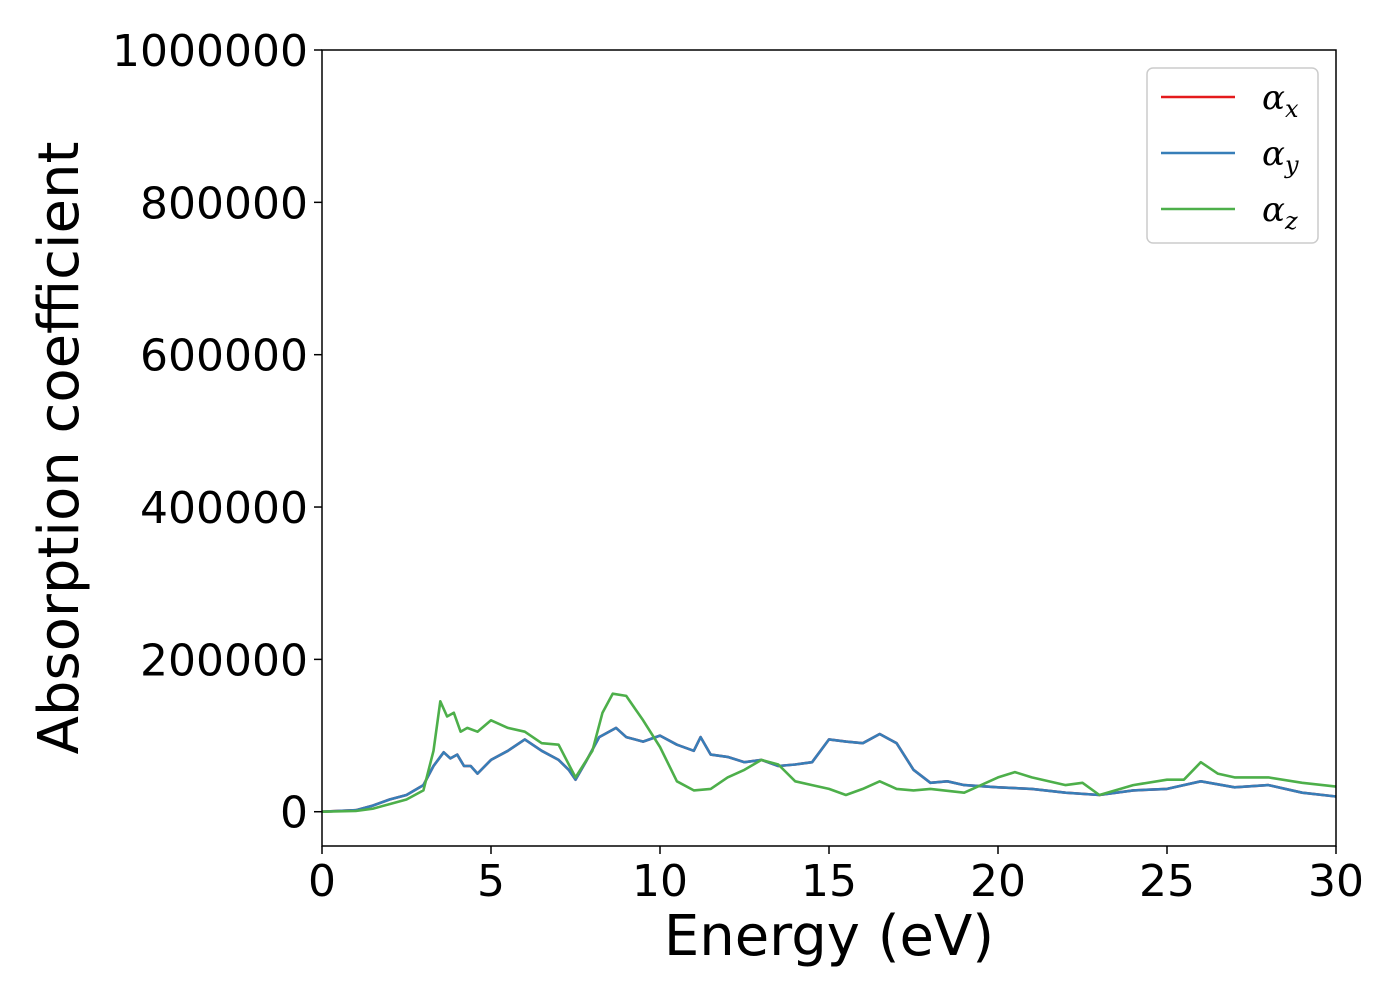 Image resolution: width=1400 pixels, height=1000 pixels. What do you see at coordinates (1232, 155) in the screenshot?
I see `legend-box` at bounding box center [1232, 155].